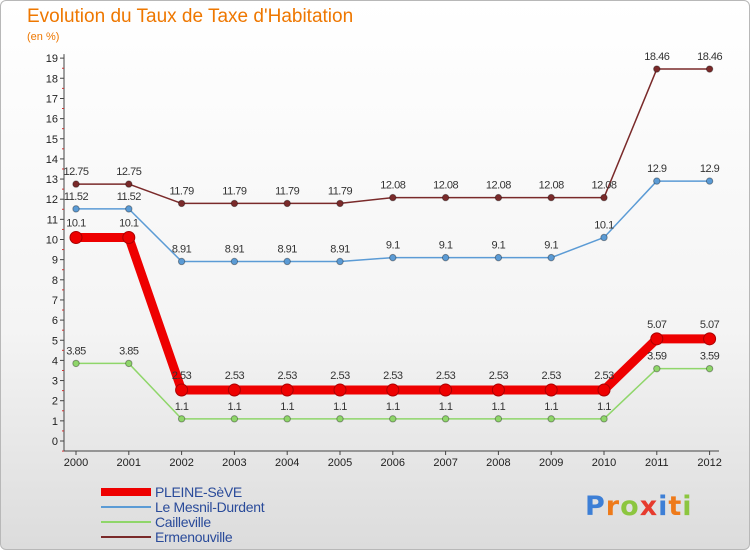 This screenshot has height=550, width=750. What do you see at coordinates (43, 37) in the screenshot?
I see `y-axis-unit: (en %)` at bounding box center [43, 37].